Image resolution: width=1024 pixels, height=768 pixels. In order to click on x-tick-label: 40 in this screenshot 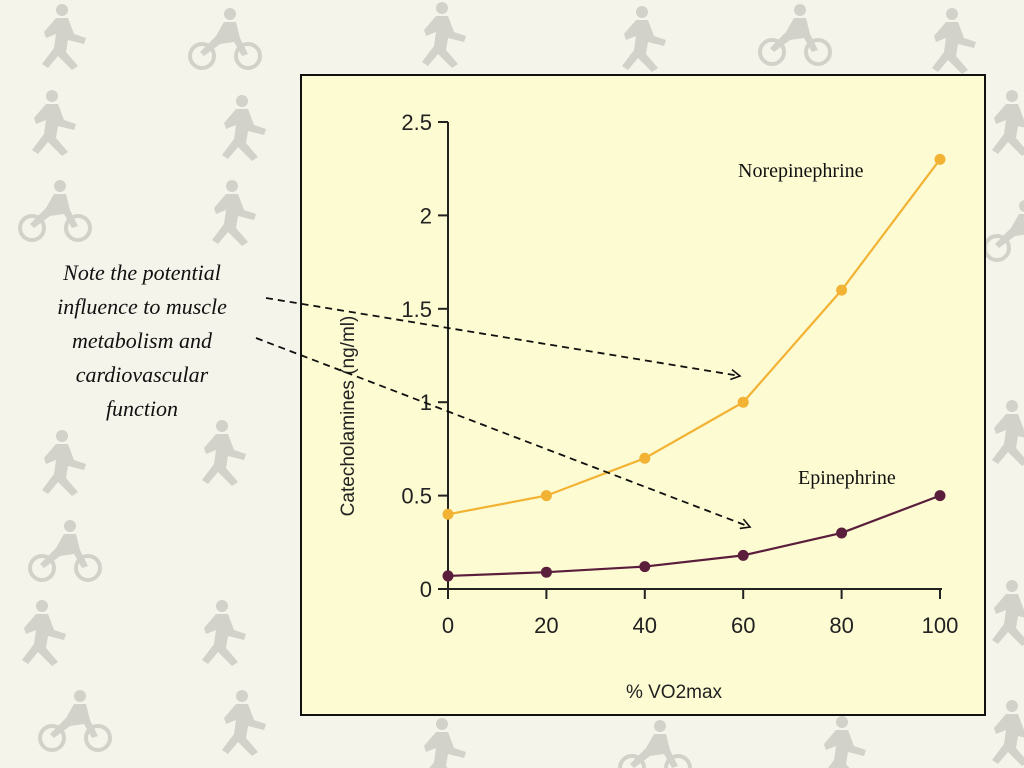, I will do `click(645, 625)`.